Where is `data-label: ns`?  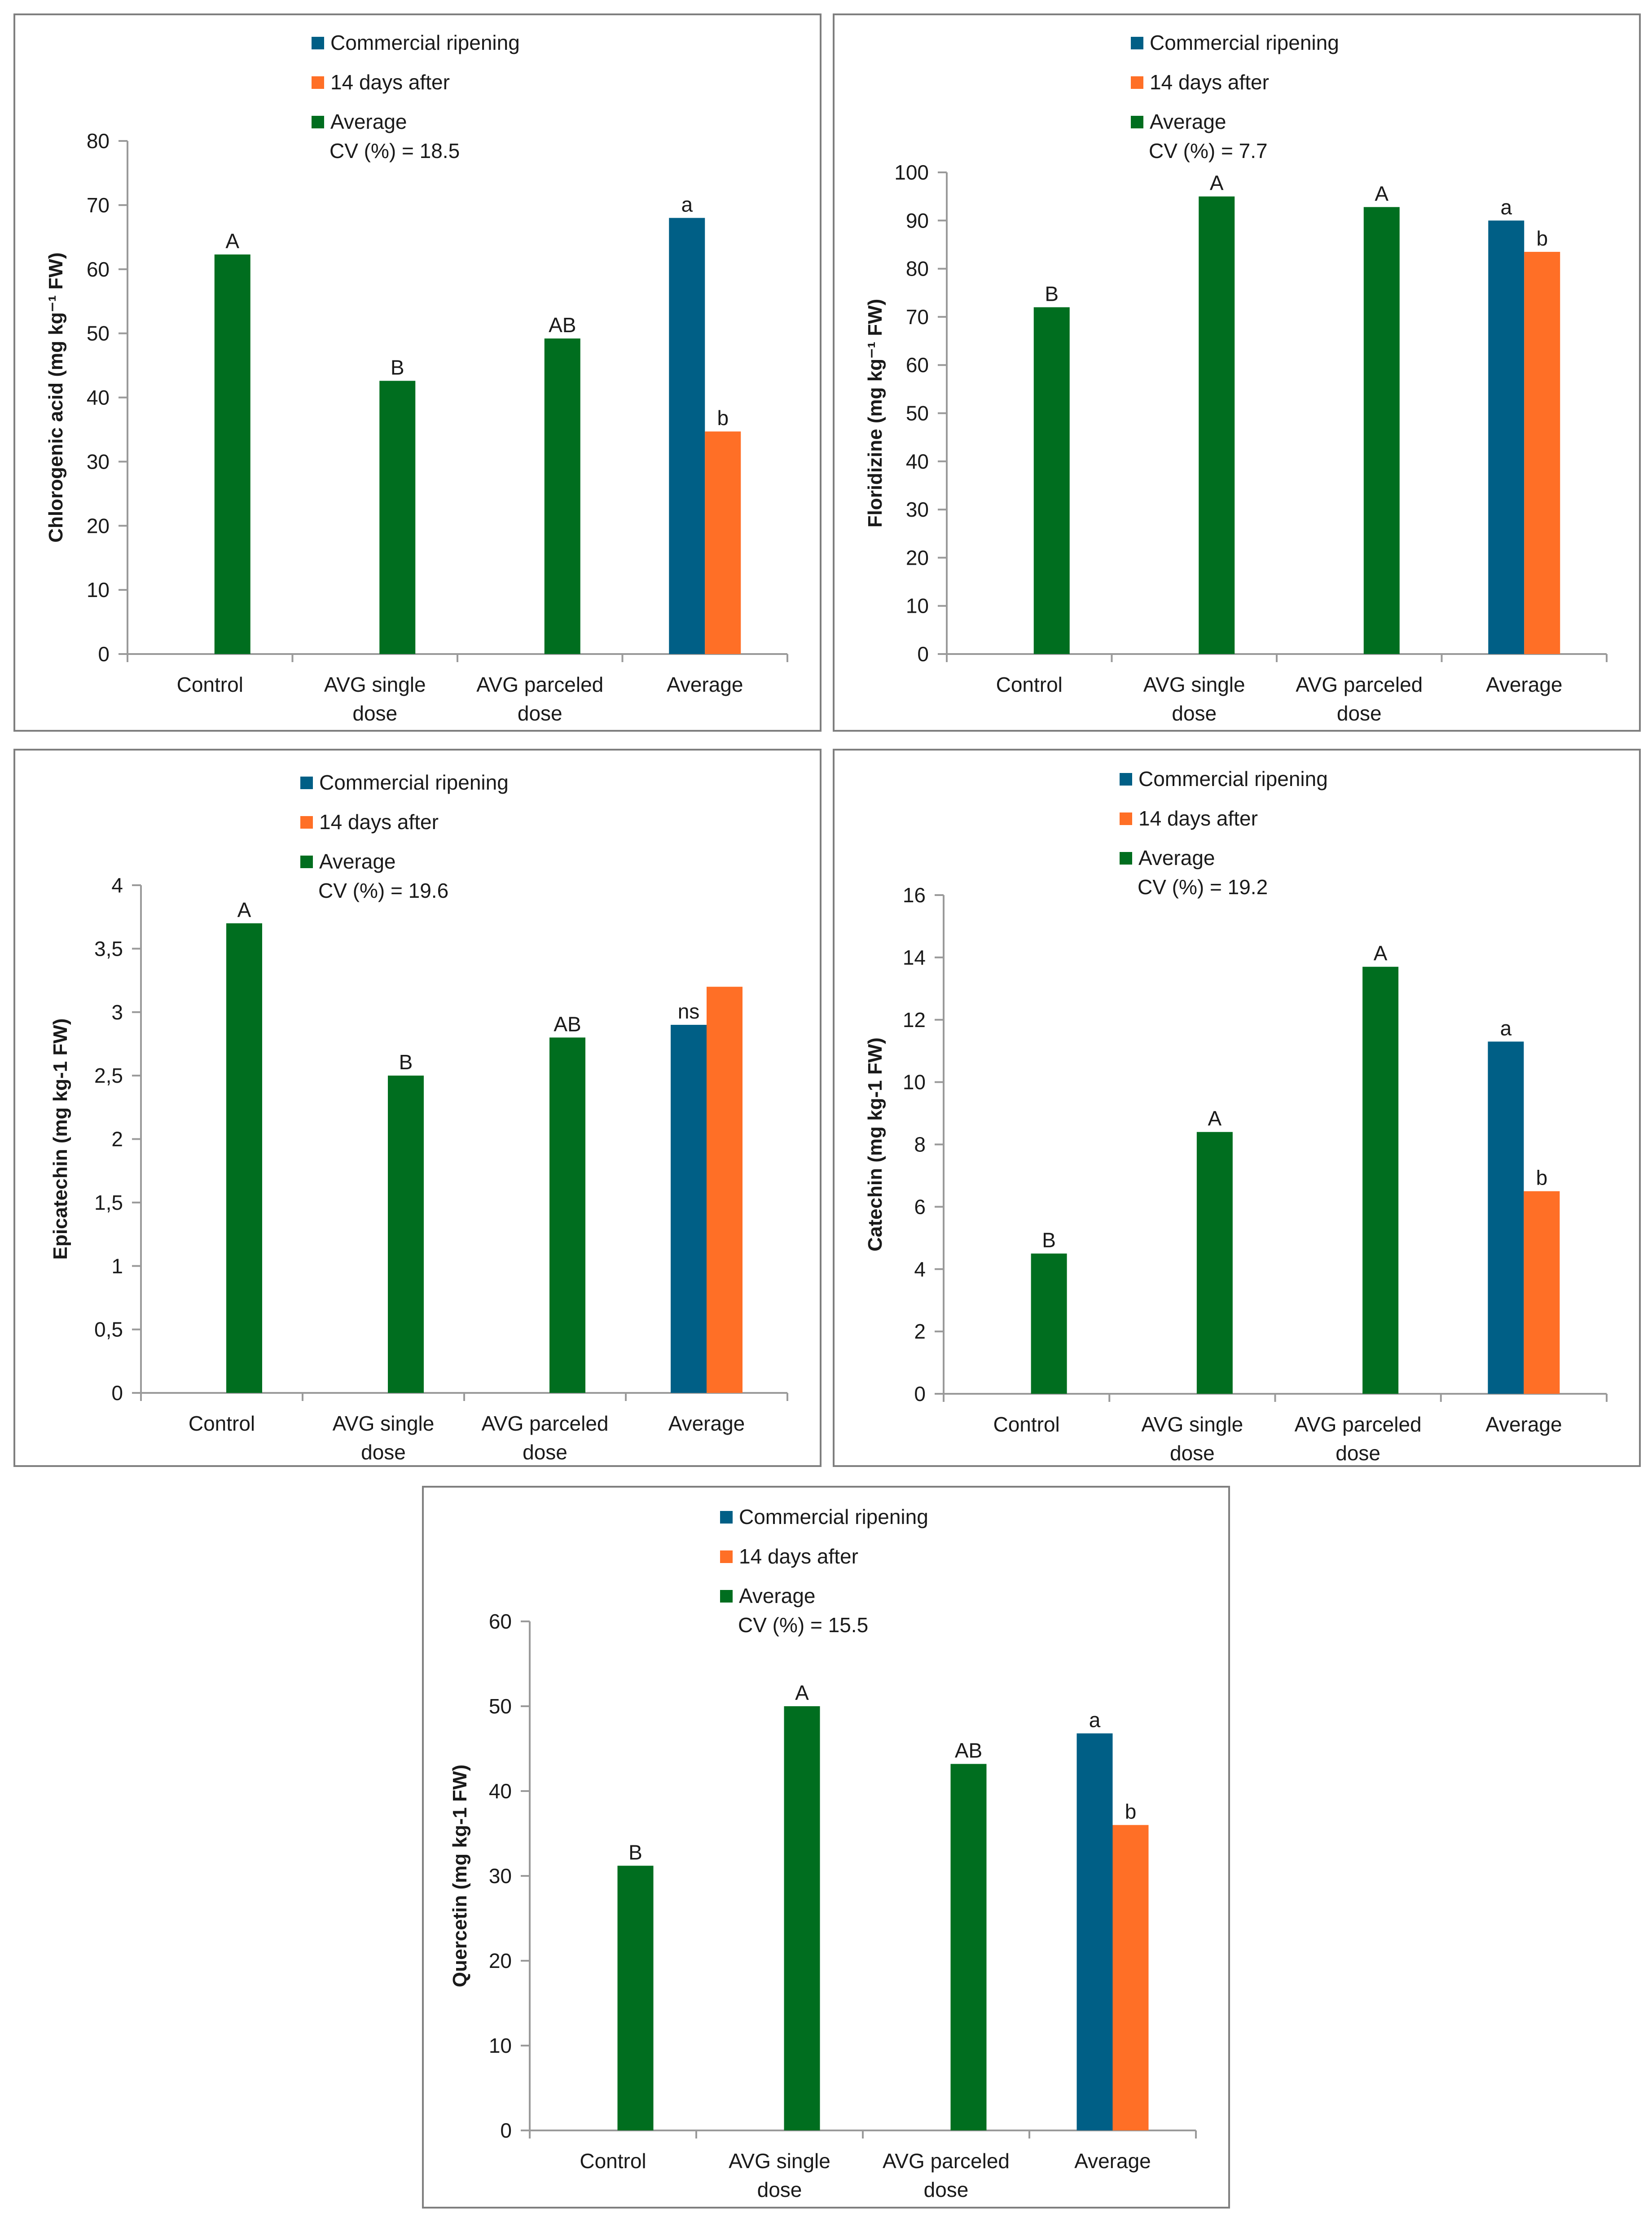
data-label: ns is located at coordinates (689, 1012).